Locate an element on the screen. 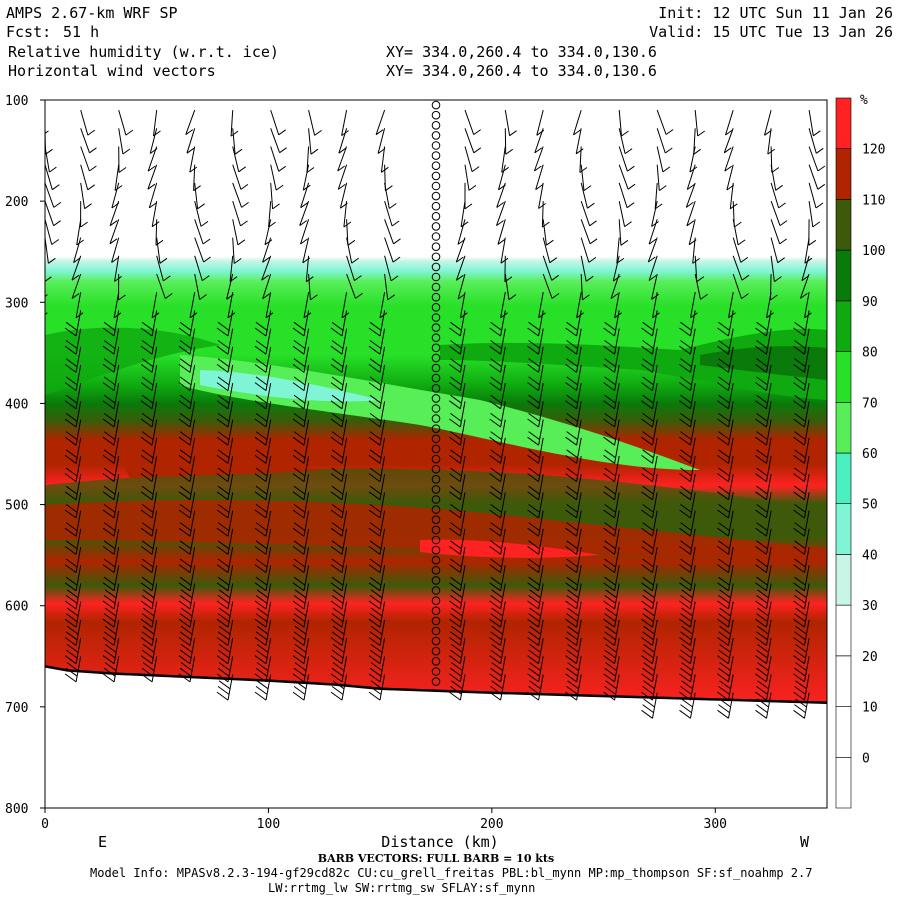 This screenshot has height=900, width=900. calm-wind-column is located at coordinates (436, 393).